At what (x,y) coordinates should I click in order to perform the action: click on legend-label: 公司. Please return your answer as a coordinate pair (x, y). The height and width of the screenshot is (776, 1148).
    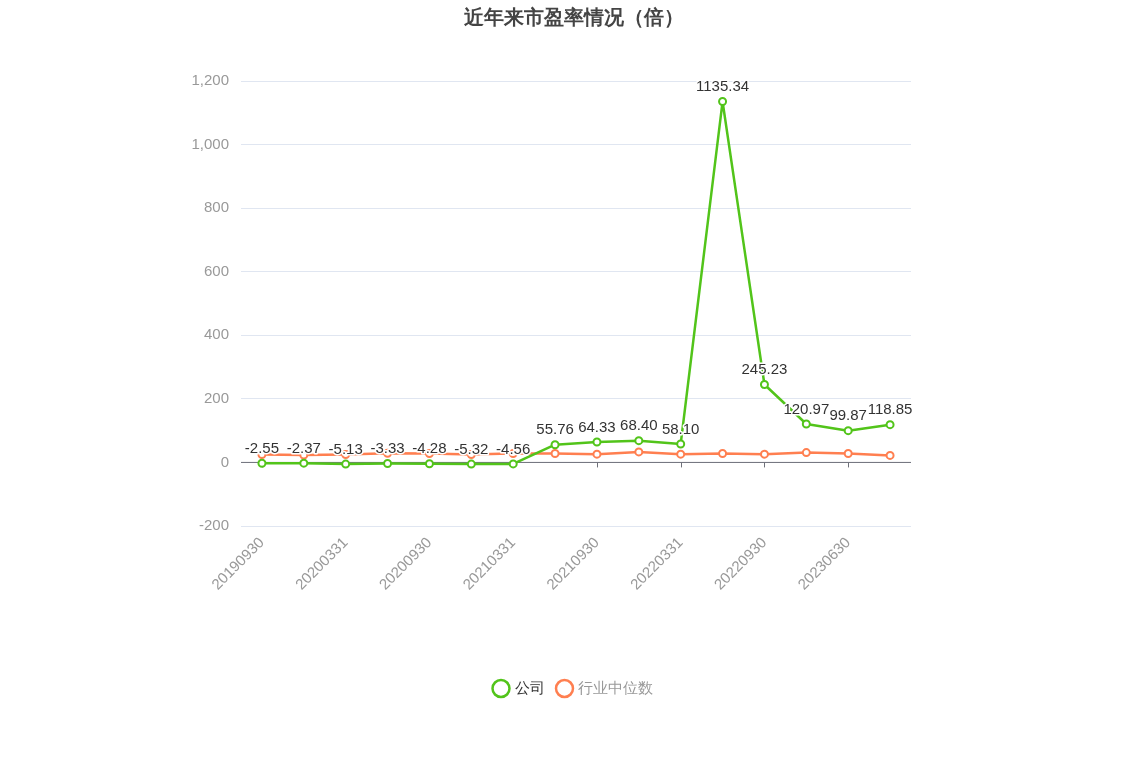
    Looking at the image, I should click on (529, 687).